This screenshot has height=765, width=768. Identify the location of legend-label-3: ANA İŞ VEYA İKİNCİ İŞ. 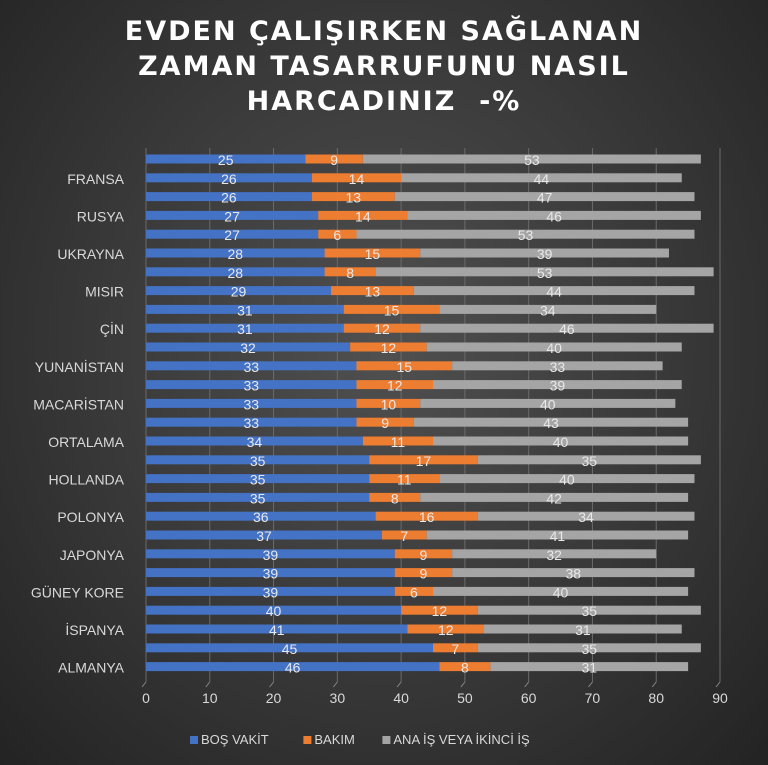
(461, 739).